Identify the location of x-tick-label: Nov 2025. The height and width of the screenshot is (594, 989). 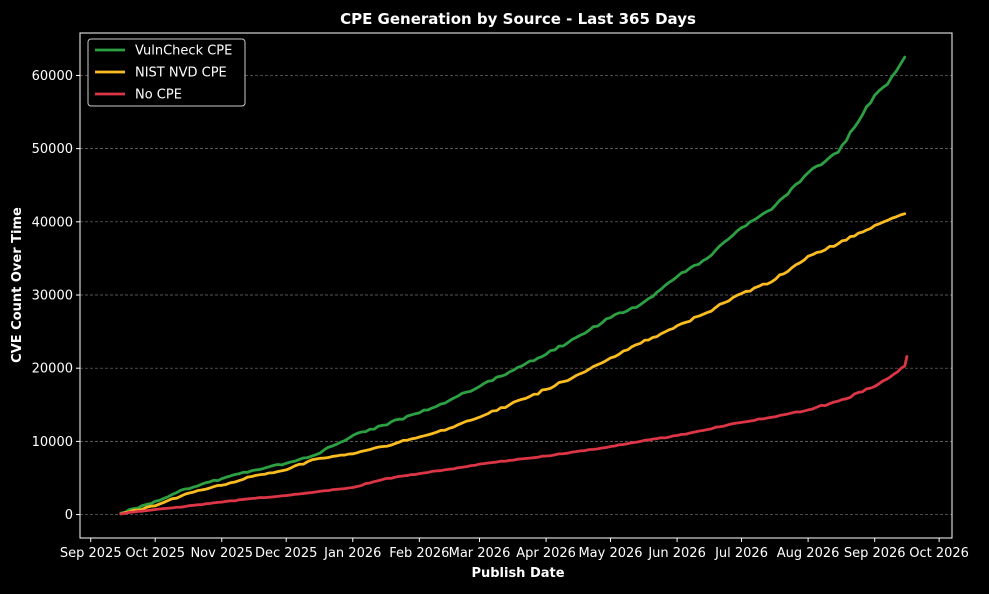
(221, 553).